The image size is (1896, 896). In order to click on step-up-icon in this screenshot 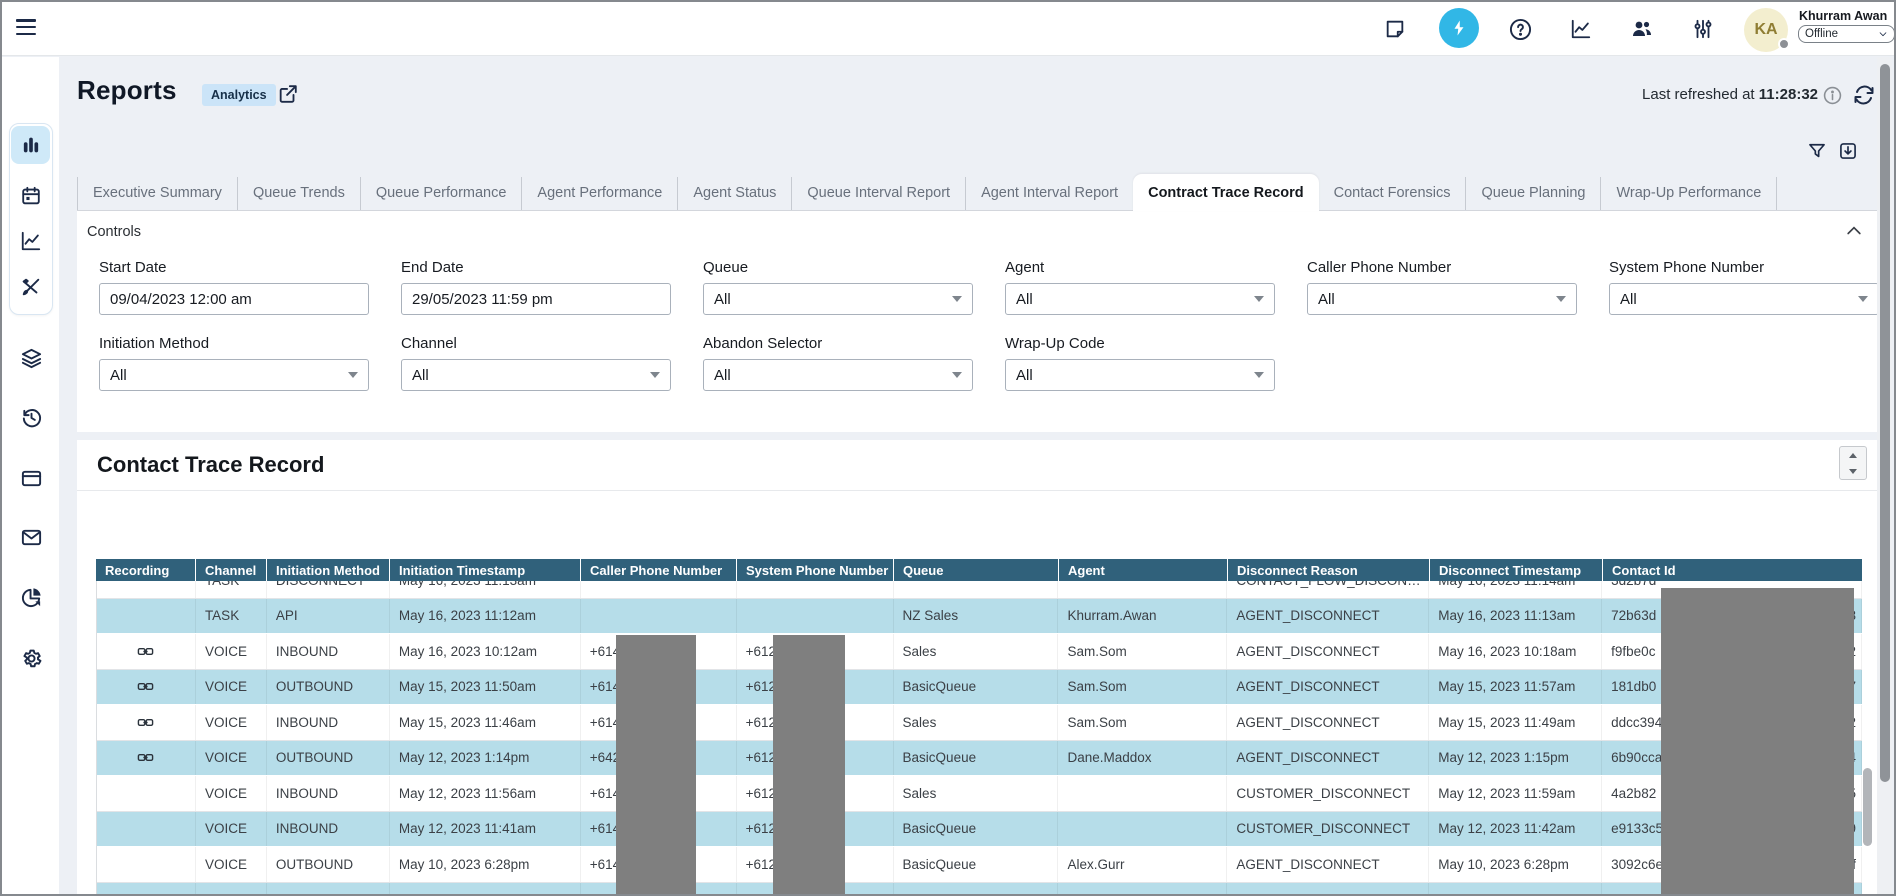, I will do `click(1853, 455)`.